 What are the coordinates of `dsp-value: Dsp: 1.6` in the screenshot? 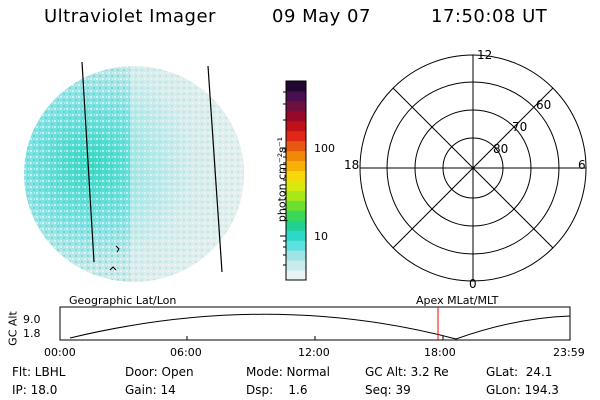 It's located at (277, 390).